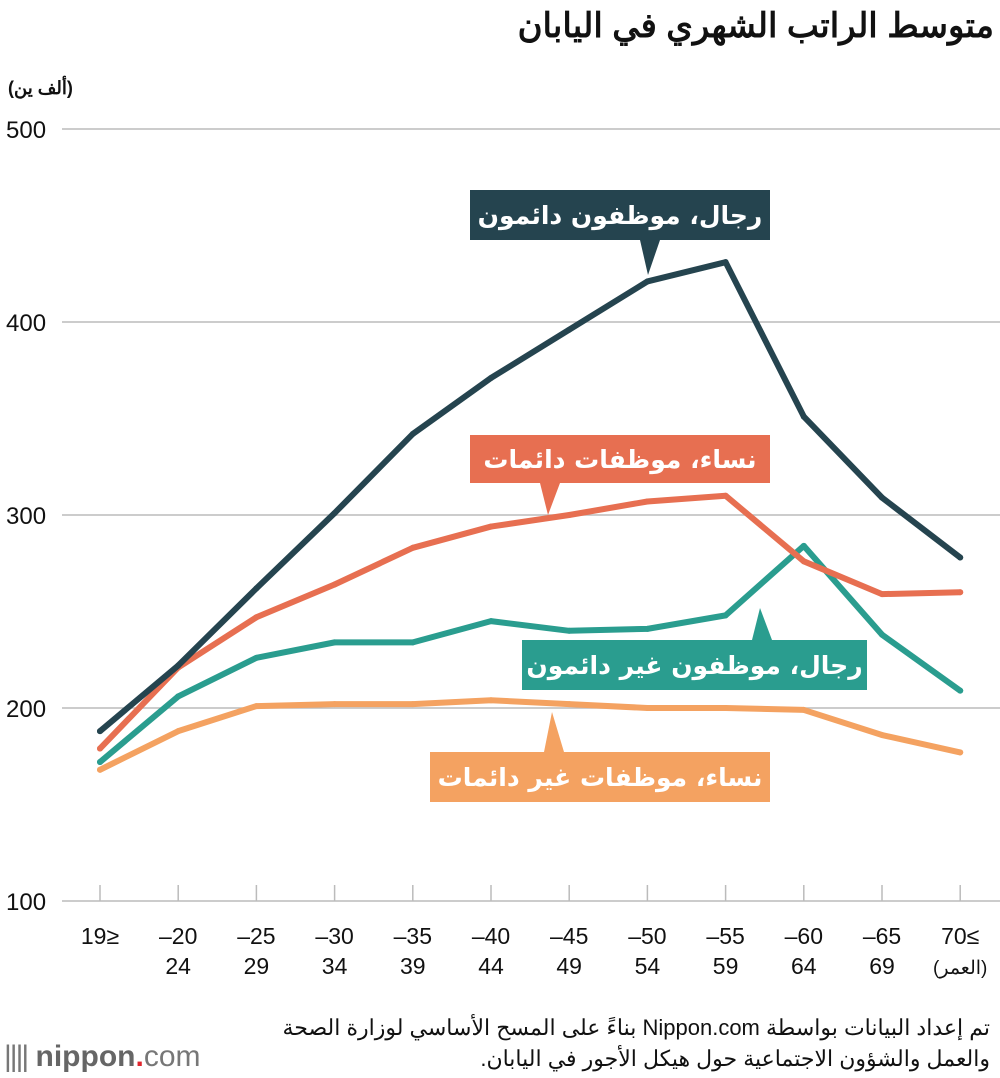 The height and width of the screenshot is (1078, 1000). What do you see at coordinates (26, 709) in the screenshot?
I see `y-tick-label: 200` at bounding box center [26, 709].